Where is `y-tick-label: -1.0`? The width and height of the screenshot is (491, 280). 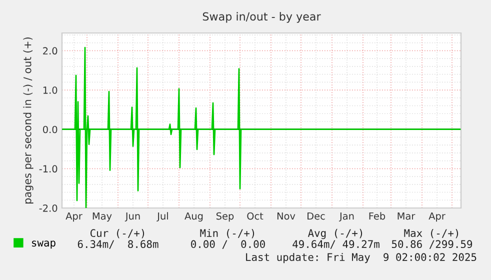
y-tick-label: -1.0 is located at coordinates (48, 169).